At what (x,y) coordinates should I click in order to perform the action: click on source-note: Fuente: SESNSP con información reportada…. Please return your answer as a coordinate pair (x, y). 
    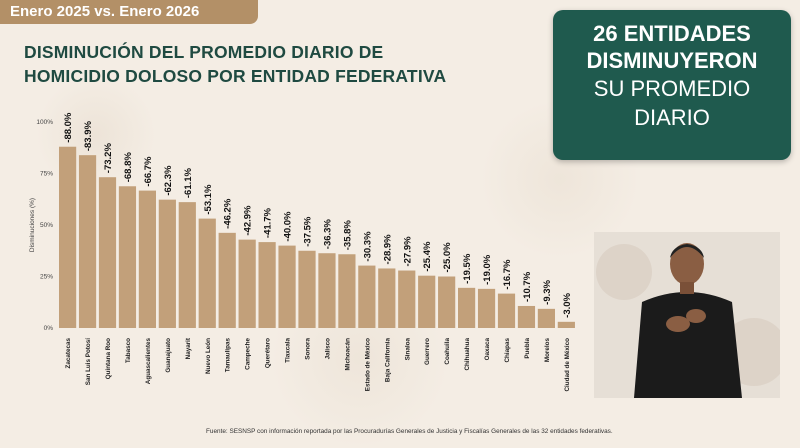
    Looking at the image, I should click on (409, 431).